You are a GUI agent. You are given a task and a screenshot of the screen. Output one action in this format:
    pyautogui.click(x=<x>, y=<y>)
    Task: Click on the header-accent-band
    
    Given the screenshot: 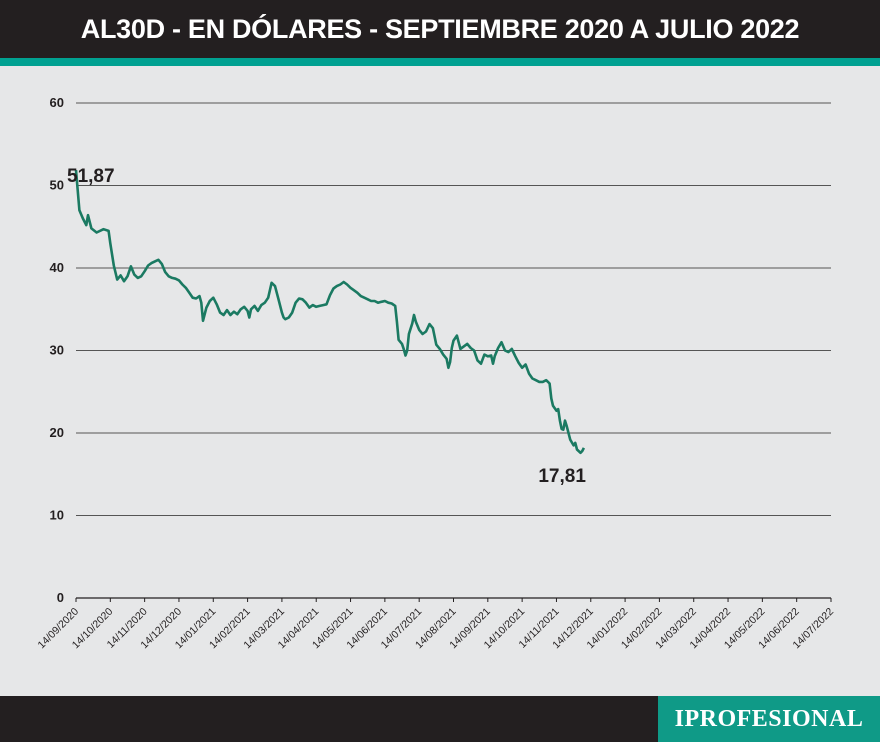 What is the action you would take?
    pyautogui.click(x=440, y=62)
    